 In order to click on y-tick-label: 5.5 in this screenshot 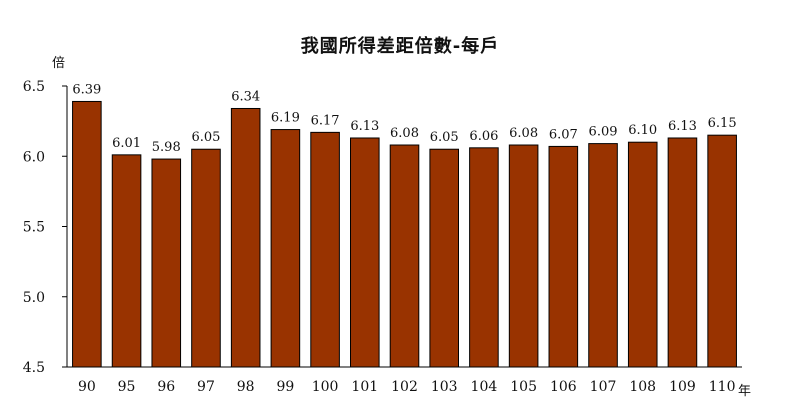, I will do `click(34, 228)`.